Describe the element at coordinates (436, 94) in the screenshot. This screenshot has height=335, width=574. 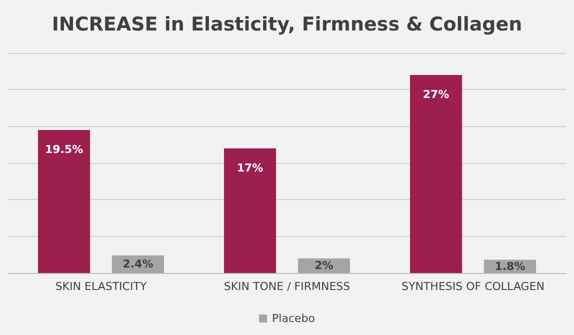
I see `data-label: 27%` at that location.